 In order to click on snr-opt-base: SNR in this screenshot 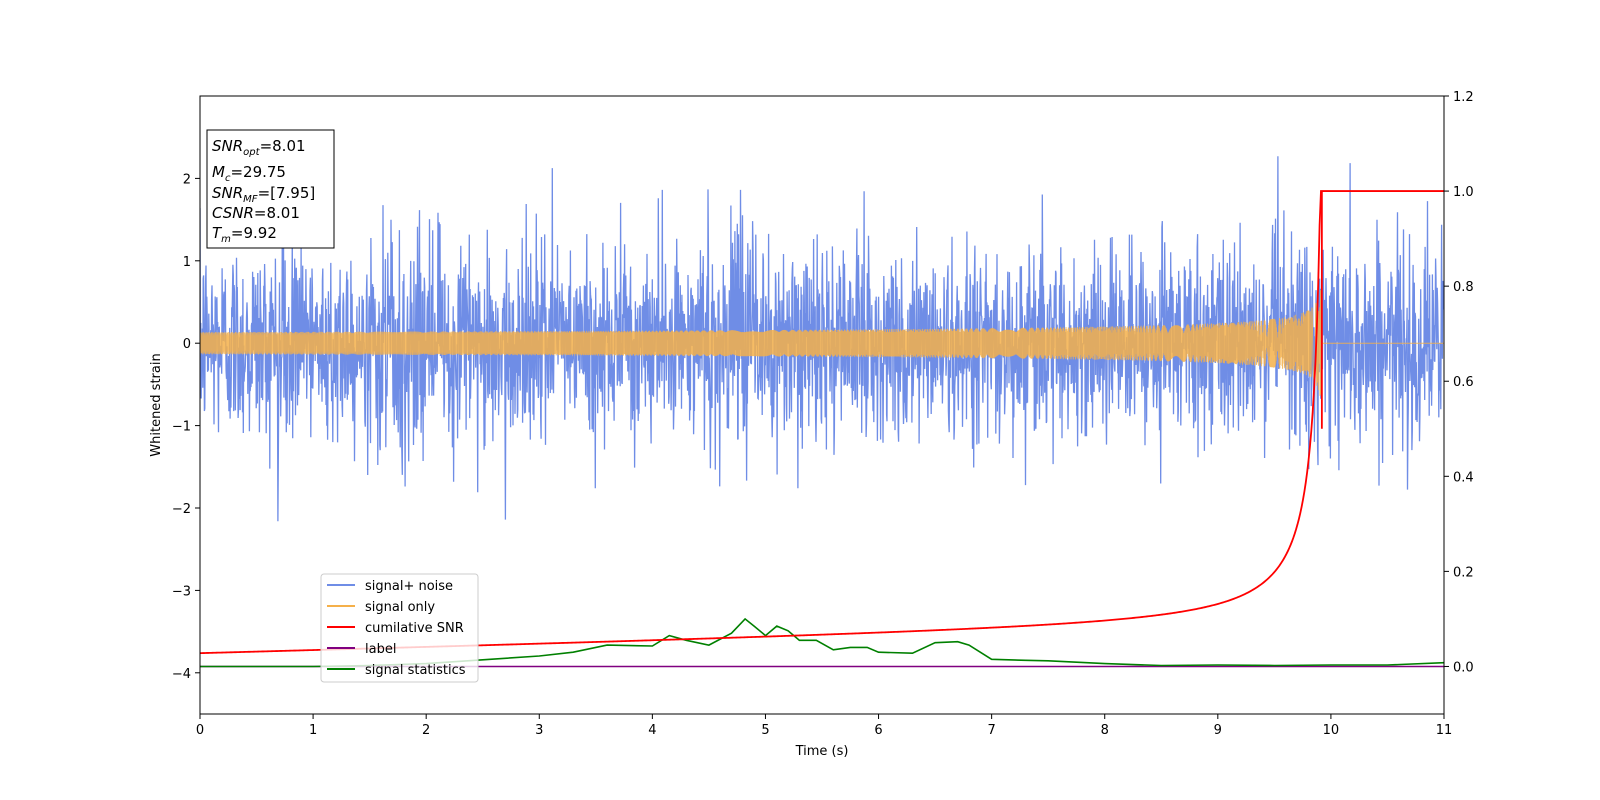, I will do `click(227, 146)`.